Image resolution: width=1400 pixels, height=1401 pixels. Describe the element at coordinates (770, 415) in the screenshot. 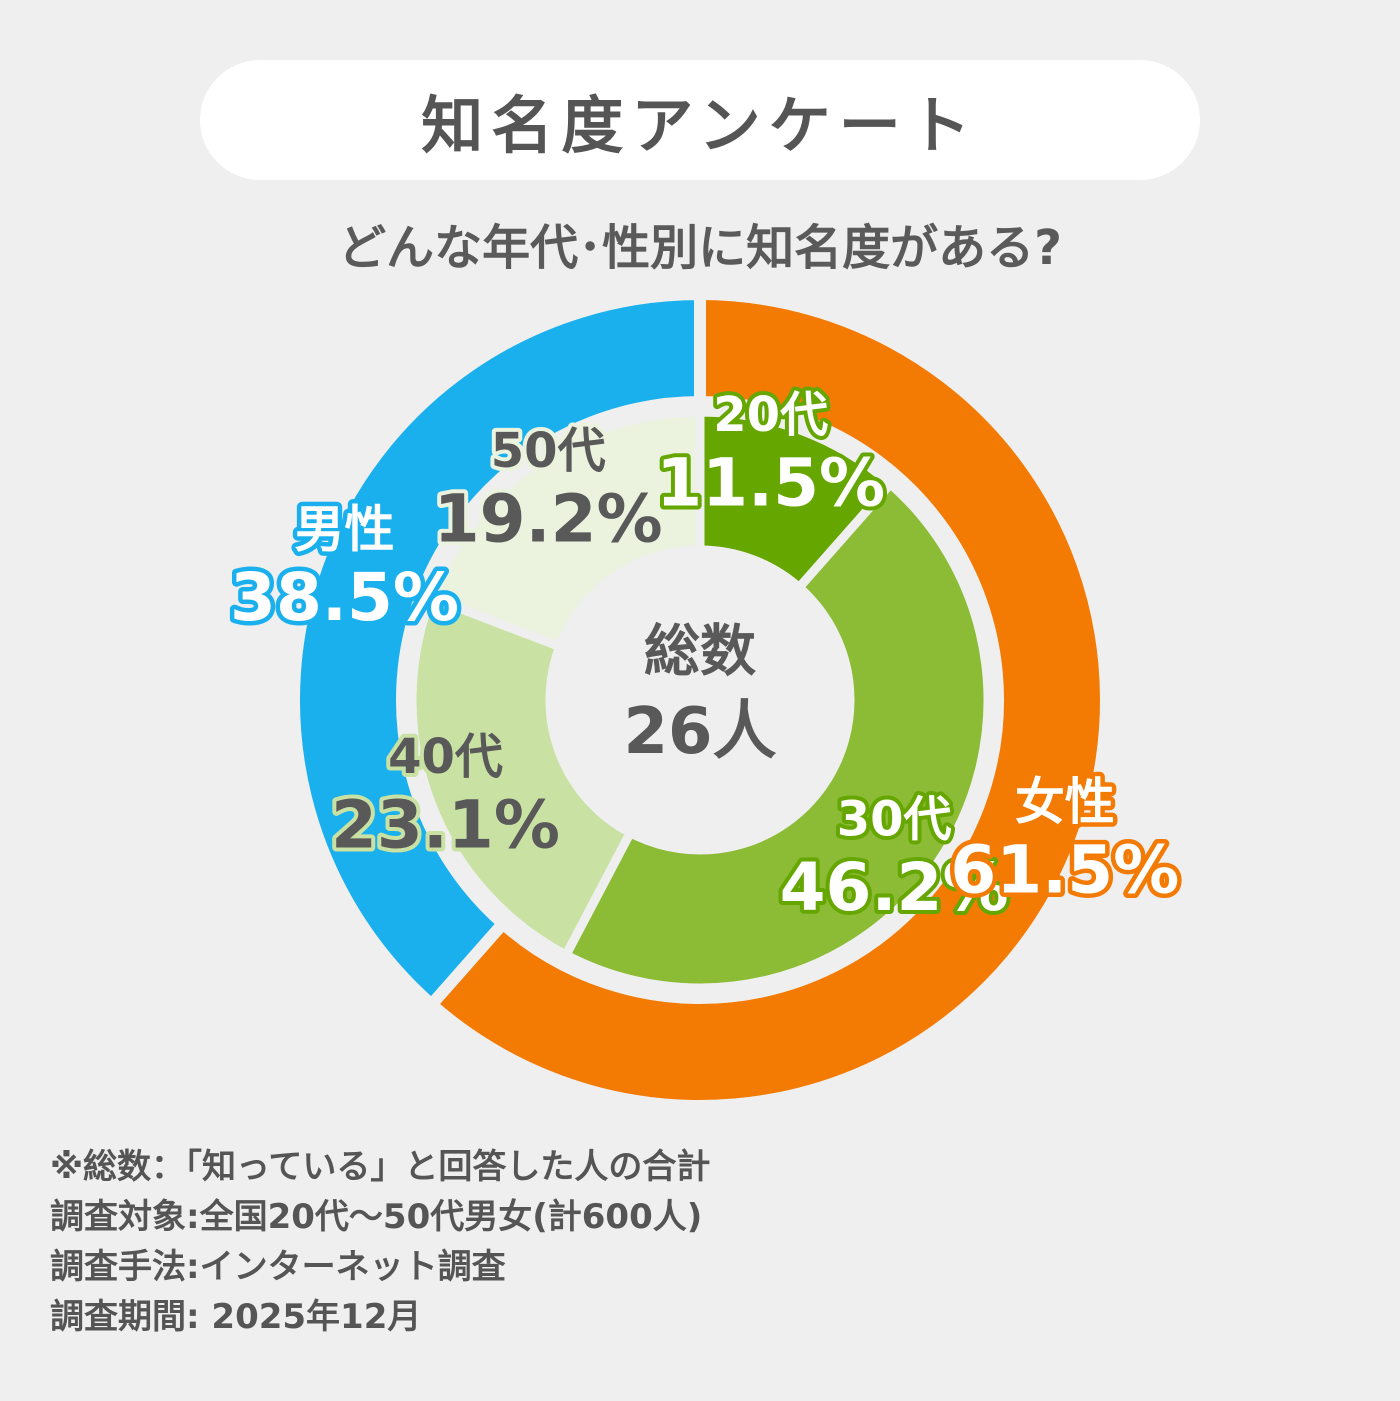

I see `label-20s: 20代` at that location.